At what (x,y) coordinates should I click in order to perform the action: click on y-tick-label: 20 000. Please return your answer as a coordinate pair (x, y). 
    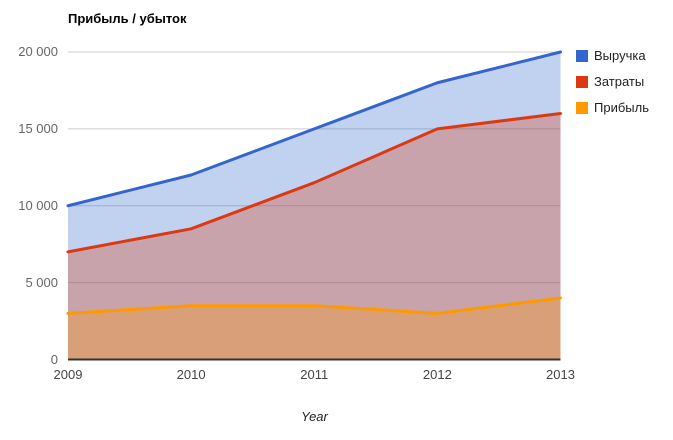
    Looking at the image, I should click on (38, 51).